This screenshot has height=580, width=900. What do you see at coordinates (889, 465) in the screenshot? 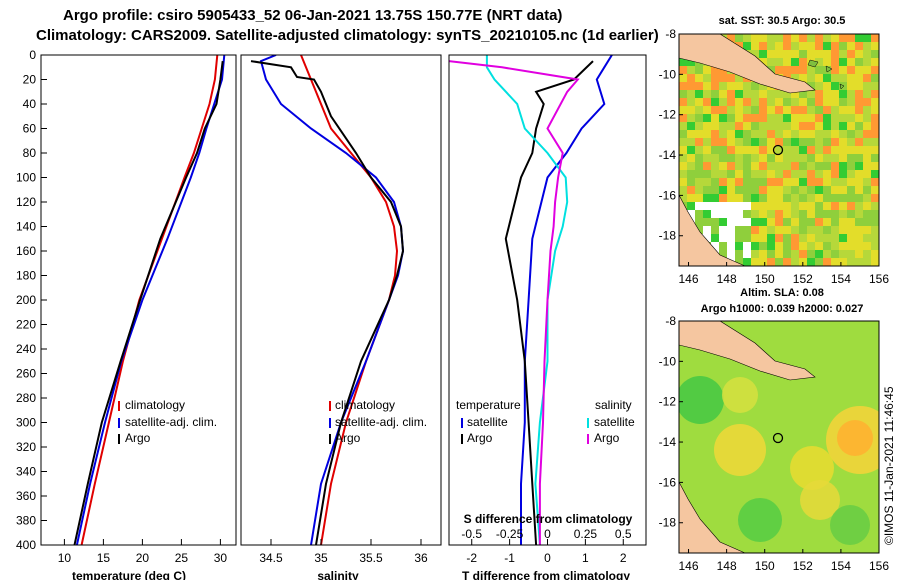
I see `imos-watermark: ©IMOS 11-Jan-2021 11:46:45` at bounding box center [889, 465].